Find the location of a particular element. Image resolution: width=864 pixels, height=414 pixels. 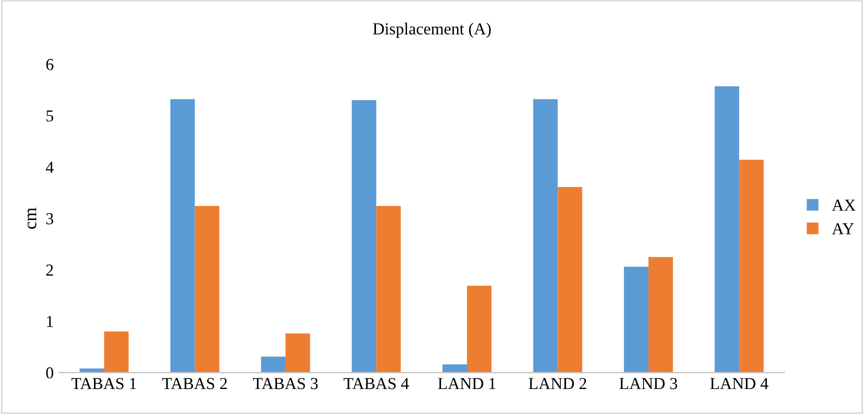

x-tick-label: LAND 1 is located at coordinates (467, 384).